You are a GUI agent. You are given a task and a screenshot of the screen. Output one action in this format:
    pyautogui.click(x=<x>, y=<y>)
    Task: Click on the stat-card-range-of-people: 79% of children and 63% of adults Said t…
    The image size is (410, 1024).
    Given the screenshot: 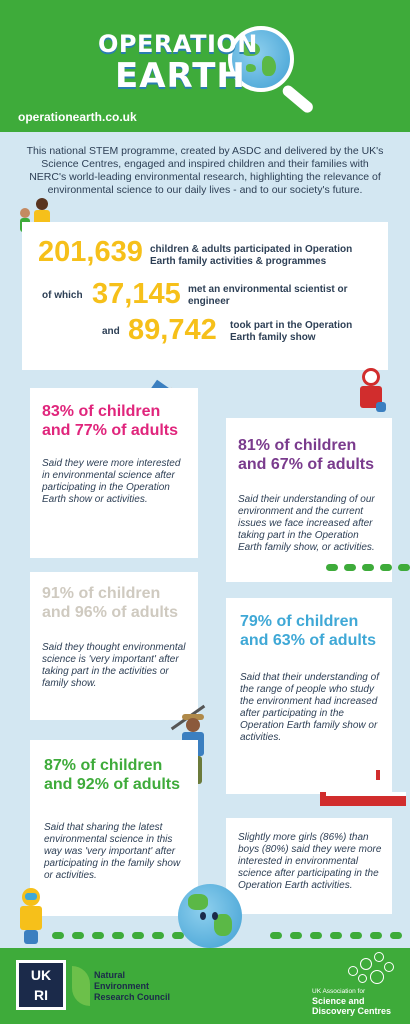 What is the action you would take?
    pyautogui.click(x=309, y=696)
    